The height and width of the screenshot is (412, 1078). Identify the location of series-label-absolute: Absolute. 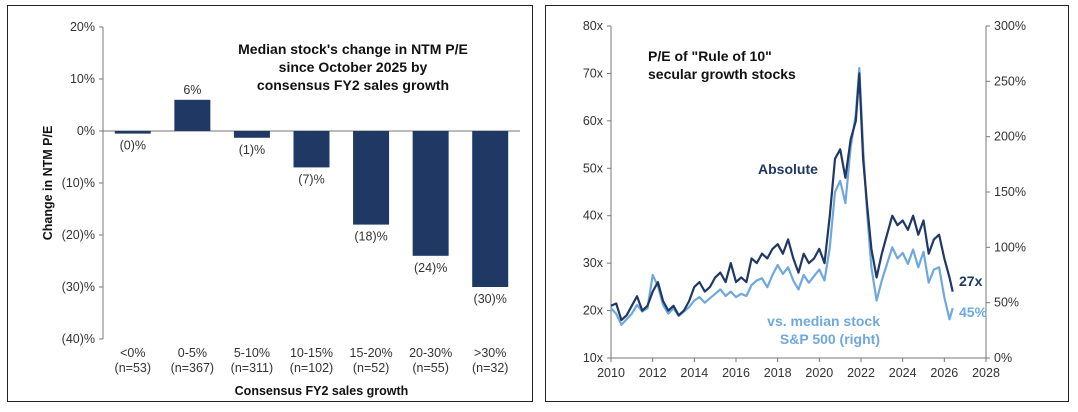
(788, 169).